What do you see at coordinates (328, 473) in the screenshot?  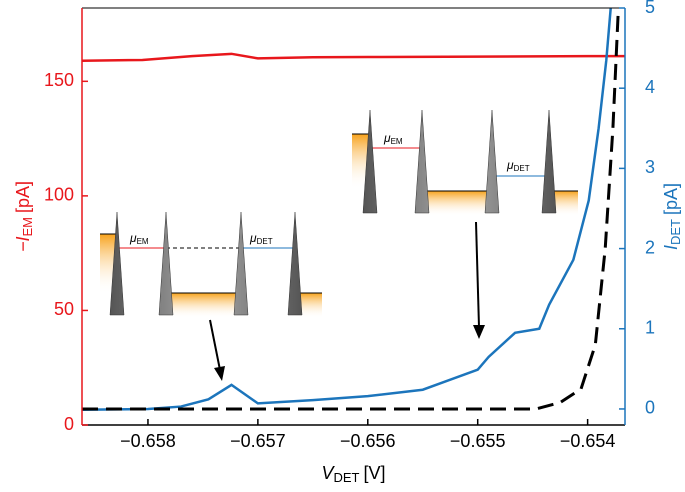 I see `x-axis-label-text: V` at bounding box center [328, 473].